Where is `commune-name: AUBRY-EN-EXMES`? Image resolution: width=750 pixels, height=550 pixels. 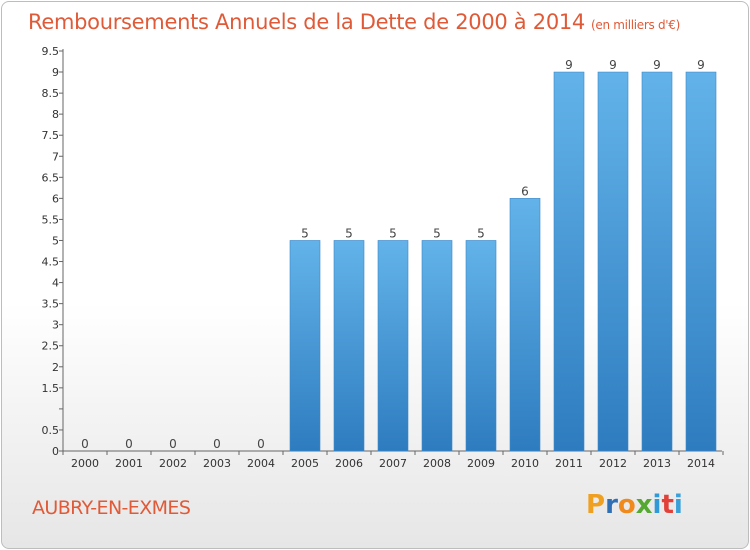
commune-name: AUBRY-EN-EXMES is located at coordinates (111, 508).